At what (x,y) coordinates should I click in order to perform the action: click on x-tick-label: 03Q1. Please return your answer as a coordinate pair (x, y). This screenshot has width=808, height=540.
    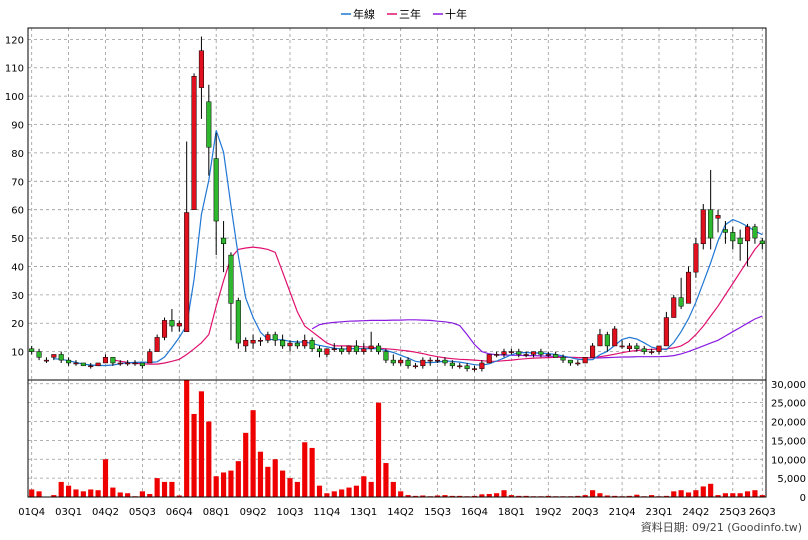
    Looking at the image, I should click on (68, 512).